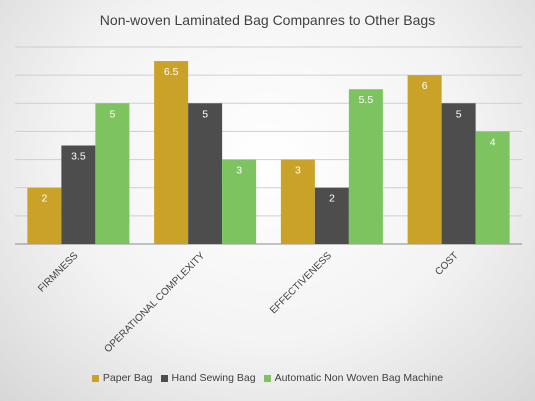 This screenshot has height=401, width=535. I want to click on legend-item: Paper Bag, so click(122, 378).